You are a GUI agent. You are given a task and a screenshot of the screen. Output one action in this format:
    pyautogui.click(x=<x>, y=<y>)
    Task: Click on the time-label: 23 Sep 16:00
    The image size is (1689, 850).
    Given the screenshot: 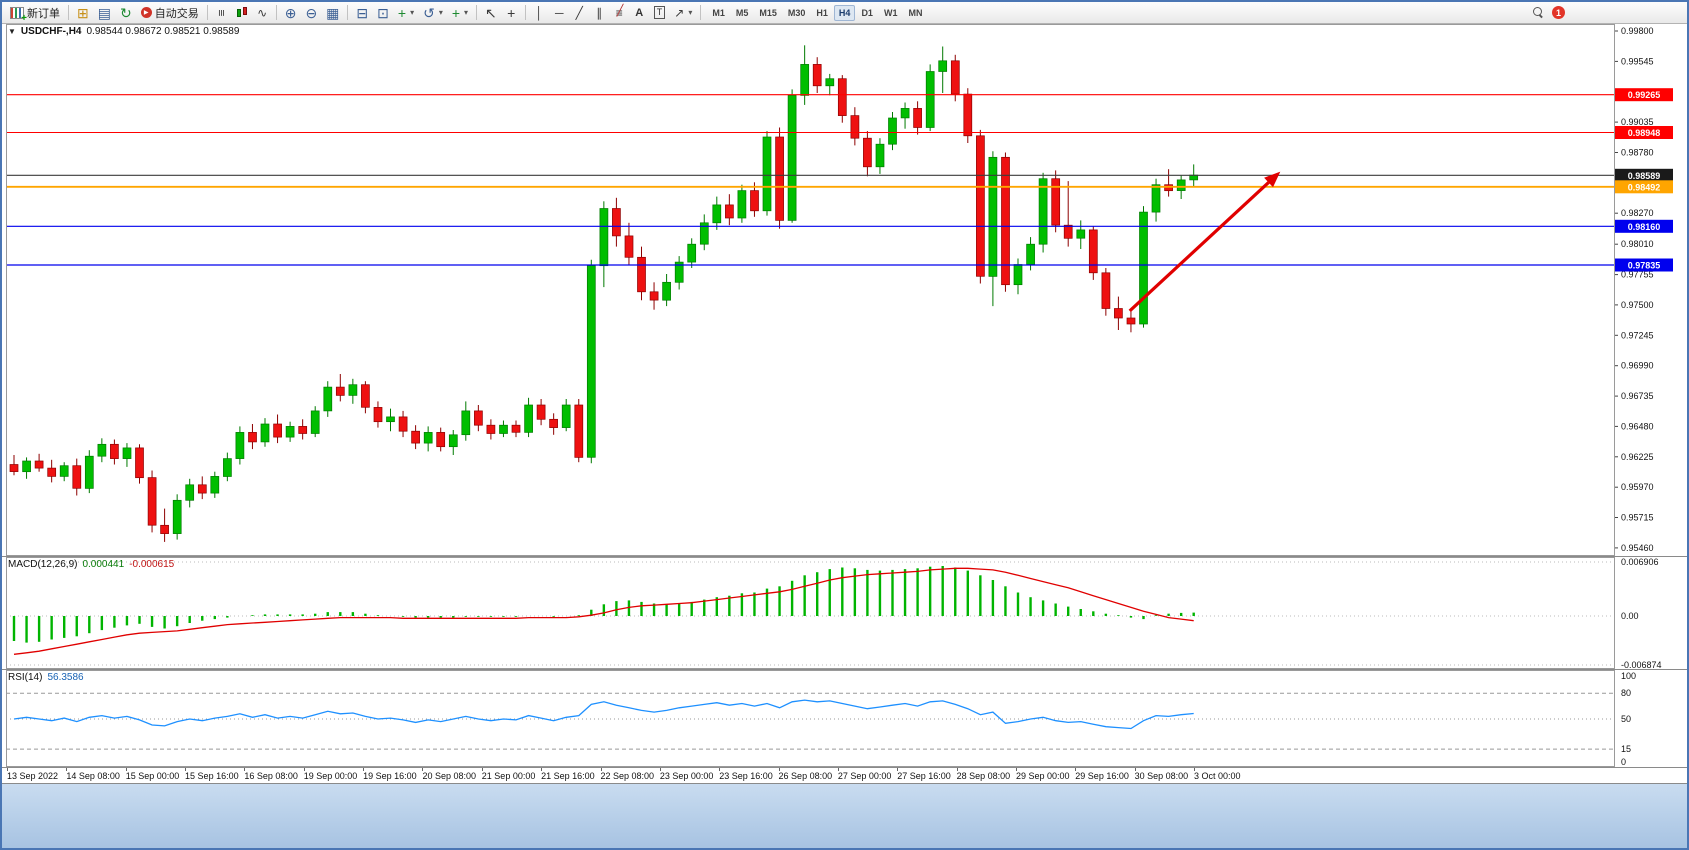 What is the action you would take?
    pyautogui.click(x=746, y=774)
    